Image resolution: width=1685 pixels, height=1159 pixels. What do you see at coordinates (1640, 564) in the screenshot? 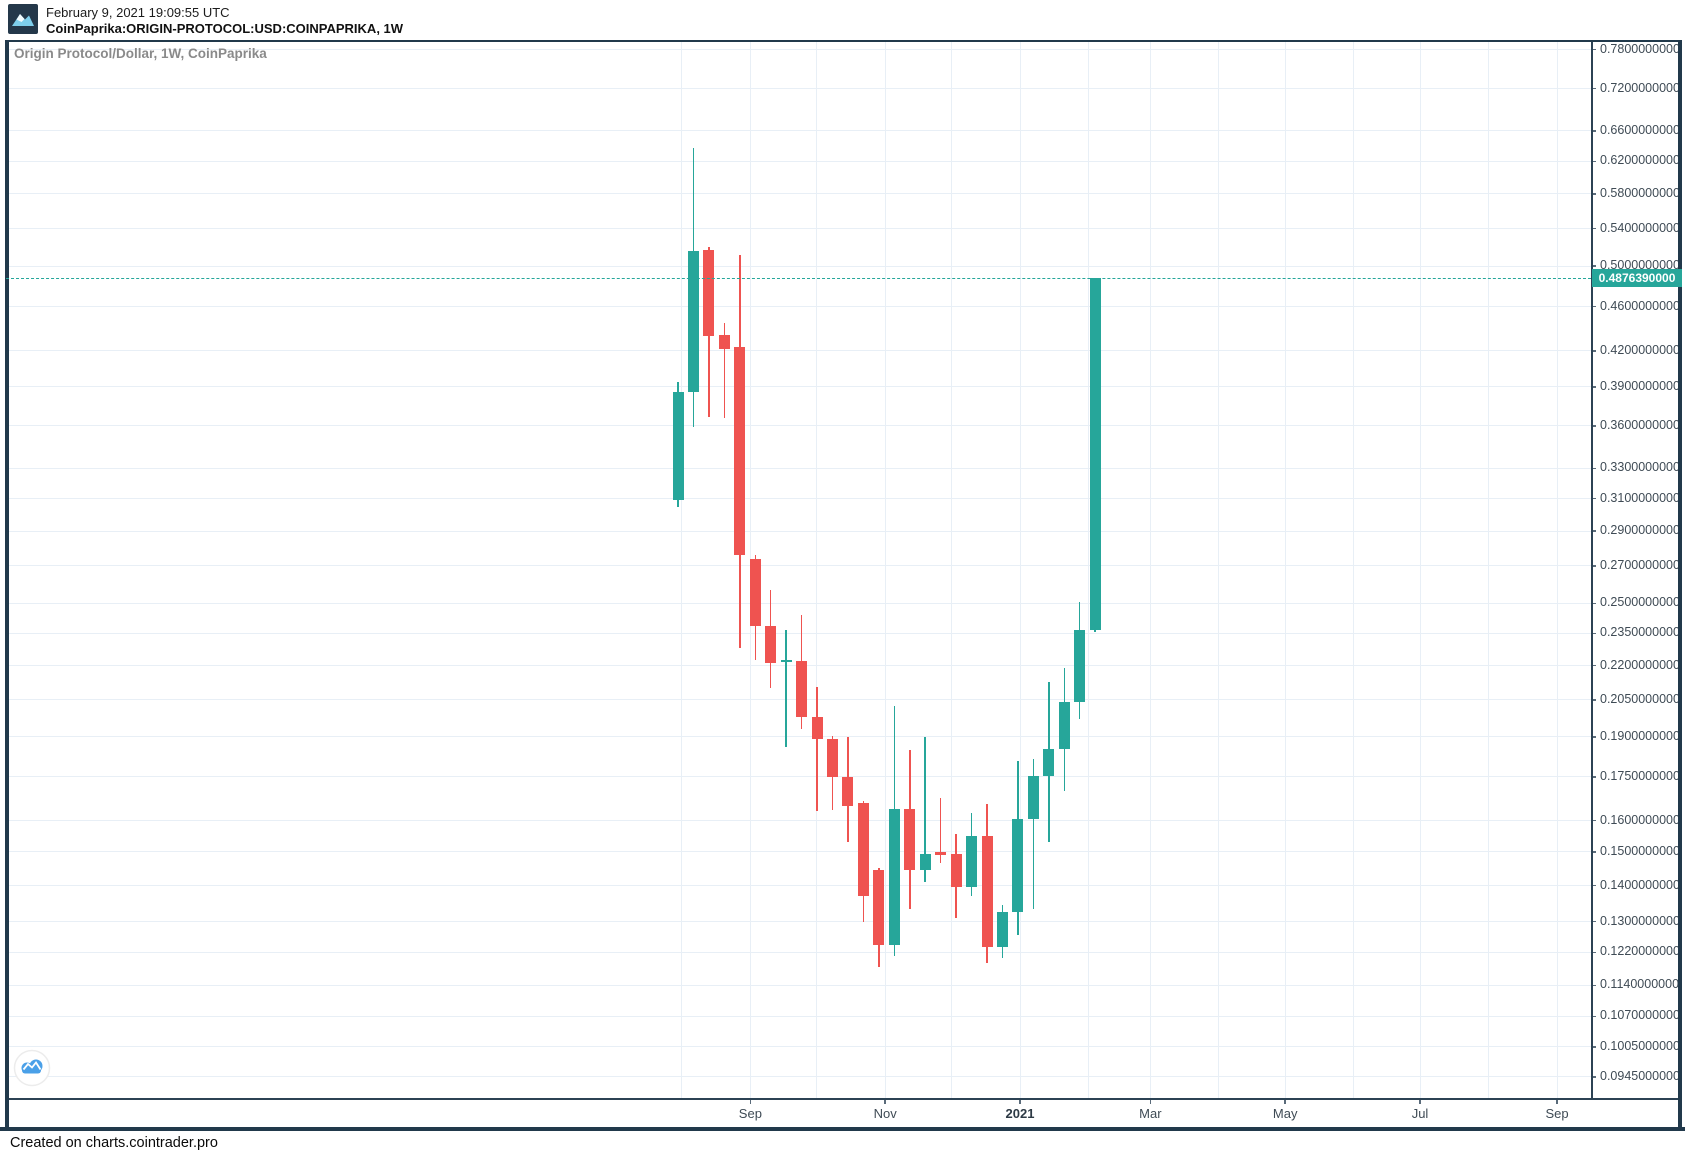
I see `price-tick-label: 0.2700000000` at bounding box center [1640, 564].